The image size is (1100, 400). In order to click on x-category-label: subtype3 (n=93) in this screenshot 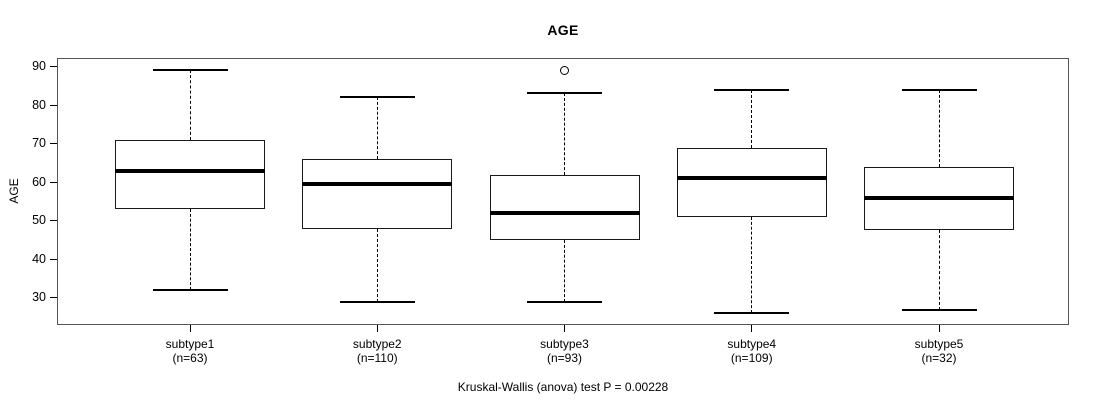, I will do `click(565, 351)`.